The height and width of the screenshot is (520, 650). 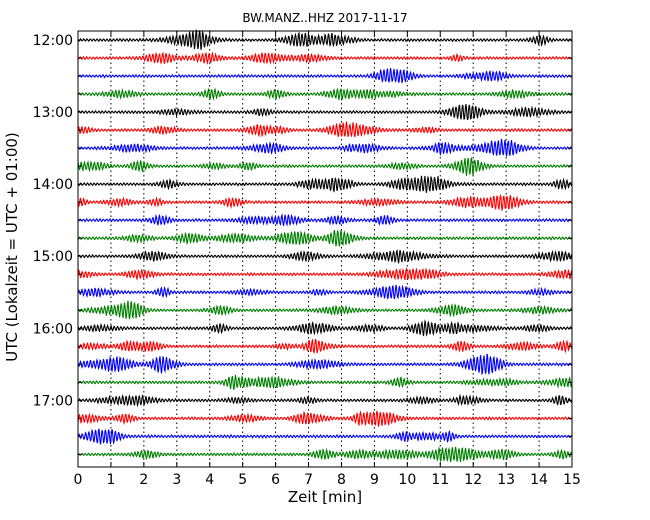 What do you see at coordinates (308, 480) in the screenshot?
I see `x-tick-label: 7` at bounding box center [308, 480].